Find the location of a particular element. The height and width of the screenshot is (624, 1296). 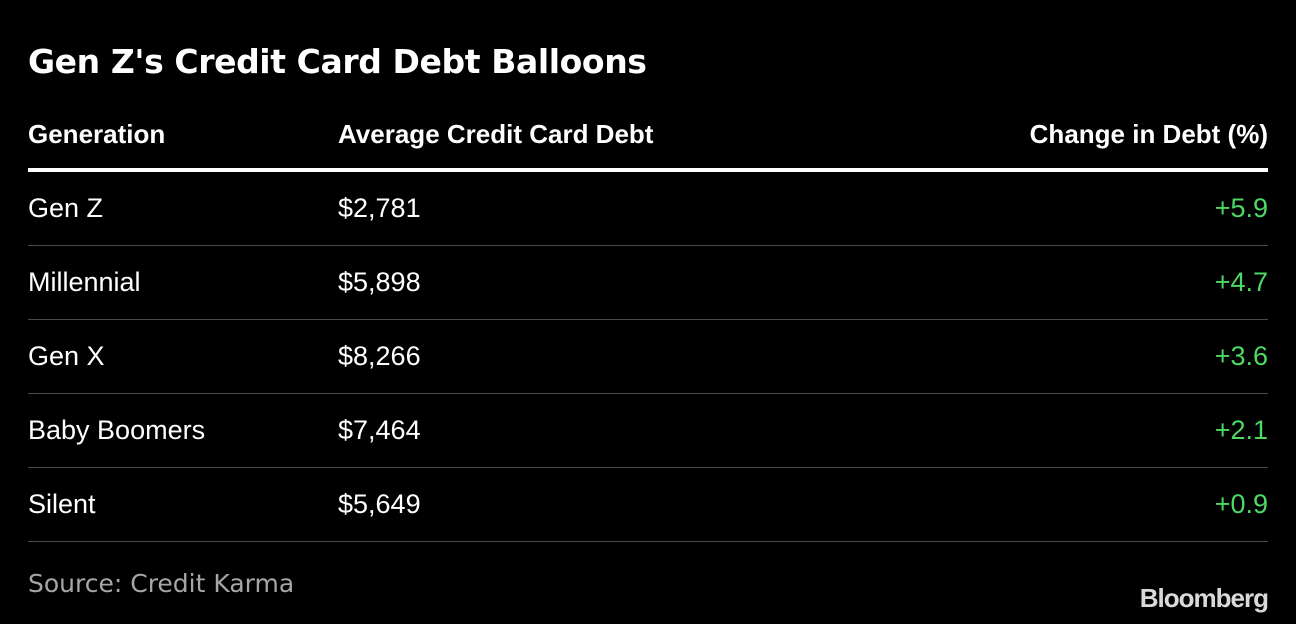

cell-generation: Baby Boomers is located at coordinates (117, 430).